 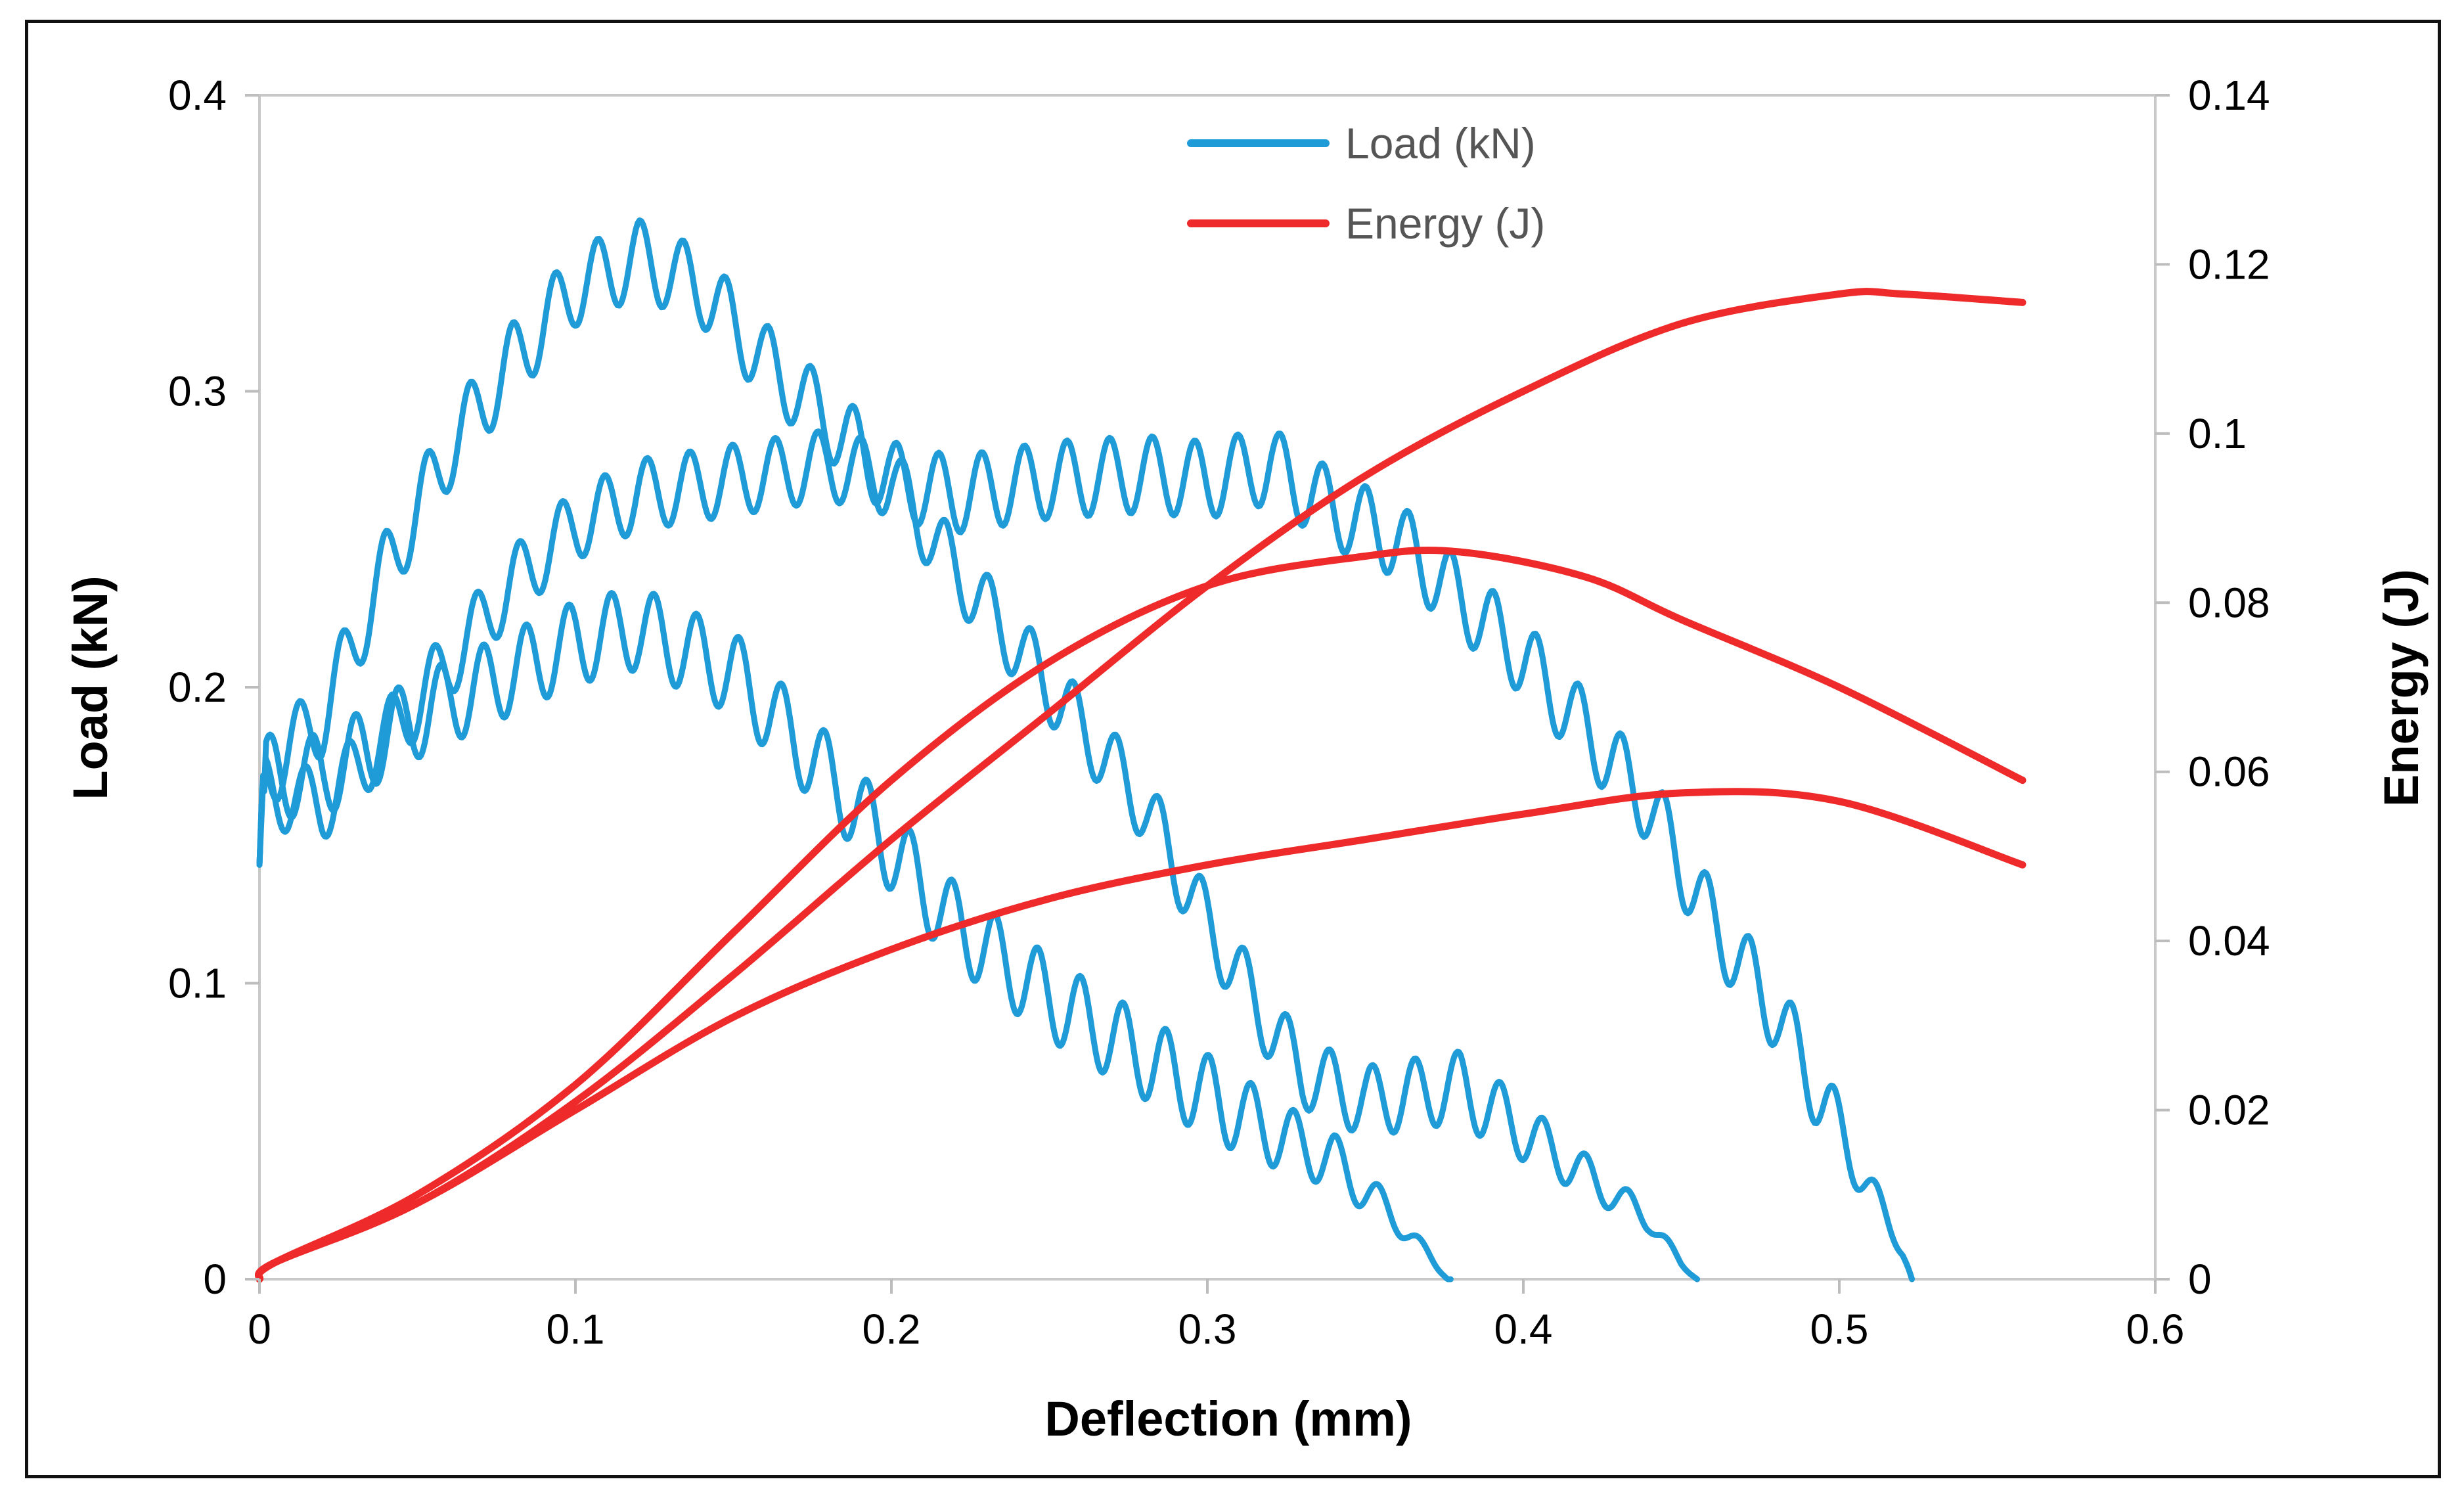 I want to click on y-tick-label: 0.1, so click(x=197, y=983).